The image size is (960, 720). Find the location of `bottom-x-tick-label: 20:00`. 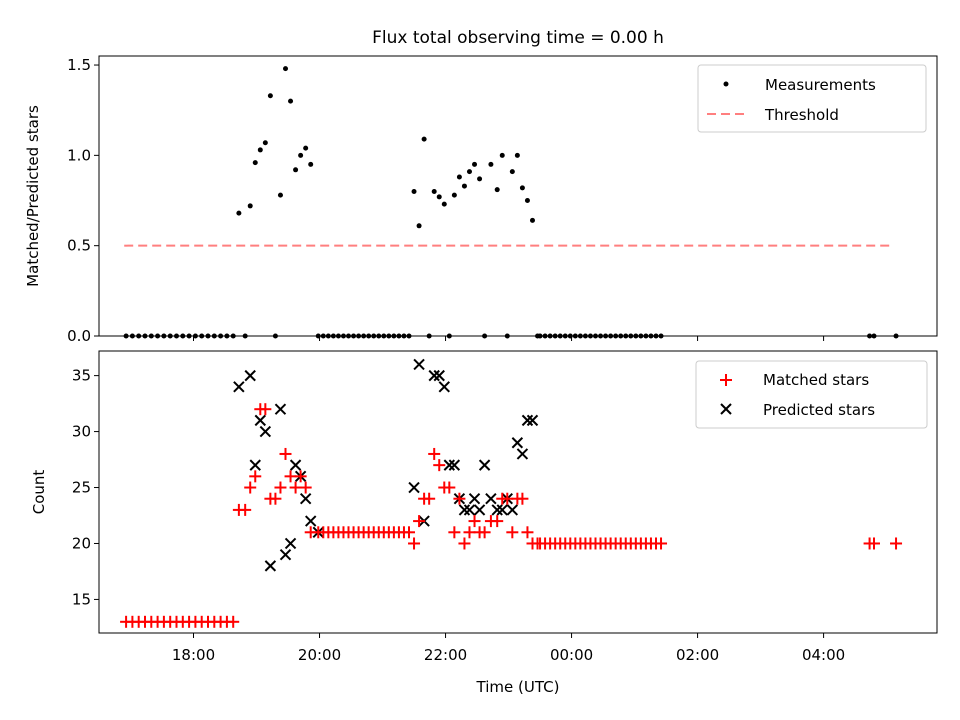

bottom-x-tick-label: 20:00 is located at coordinates (319, 655).